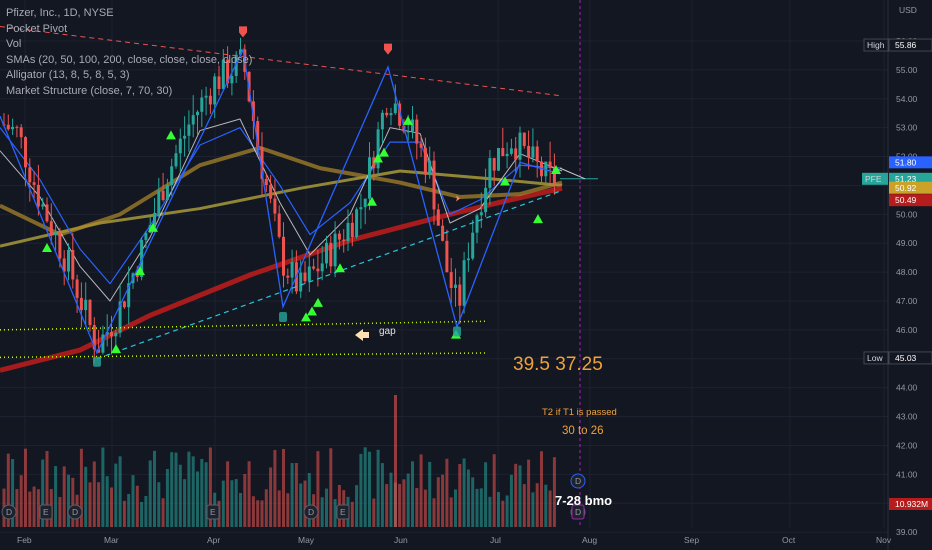 Image resolution: width=932 pixels, height=550 pixels. I want to click on gap-label: gap, so click(387, 331).